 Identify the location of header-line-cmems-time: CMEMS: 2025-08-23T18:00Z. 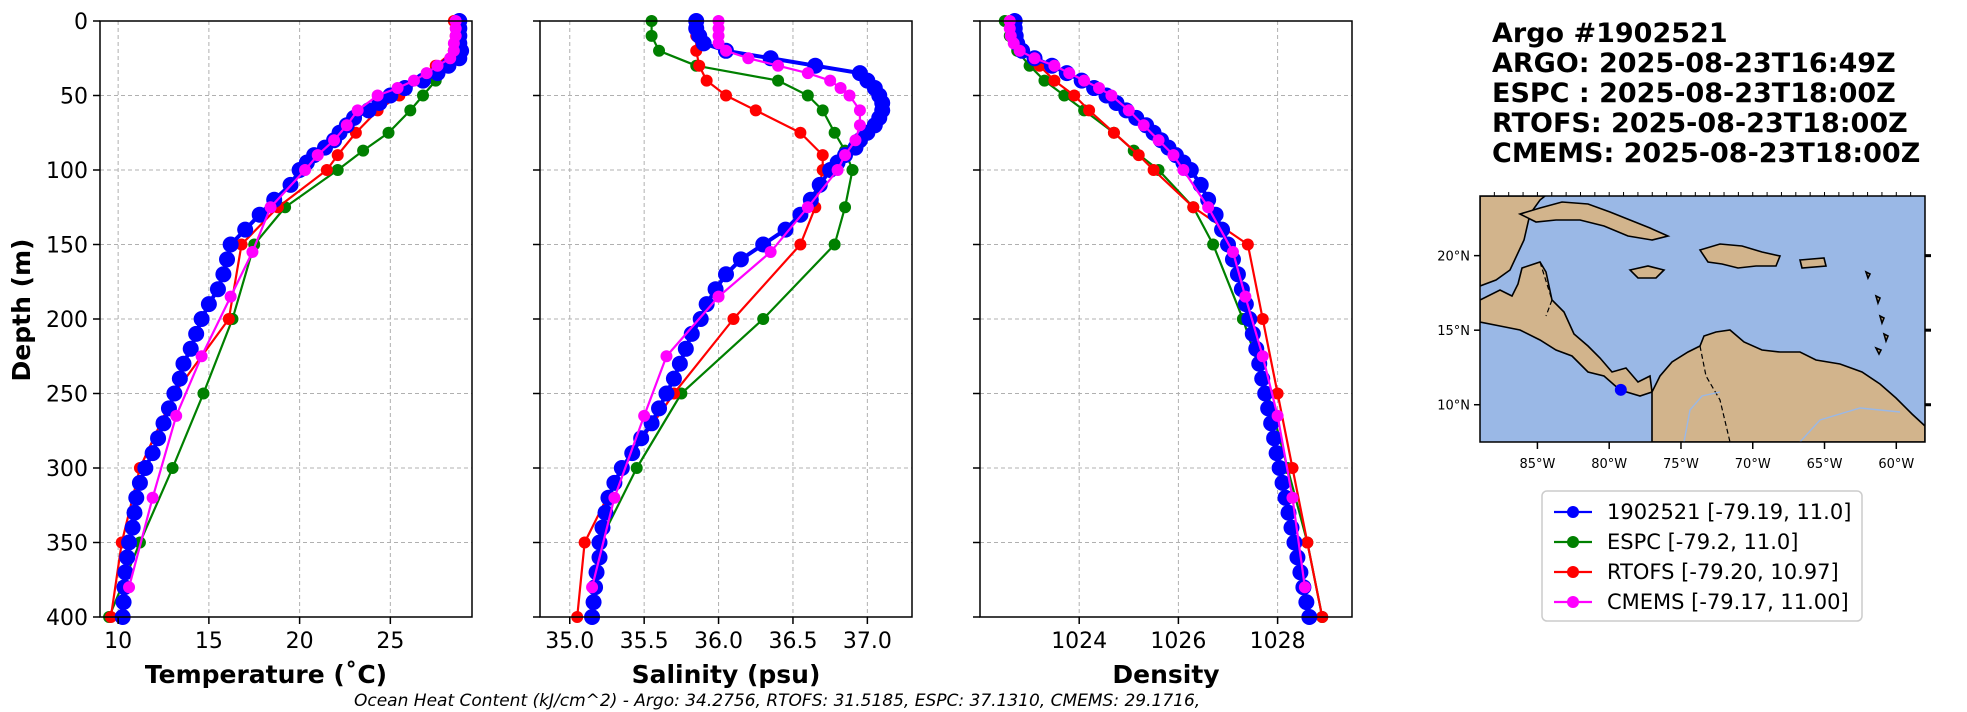
(1706, 153).